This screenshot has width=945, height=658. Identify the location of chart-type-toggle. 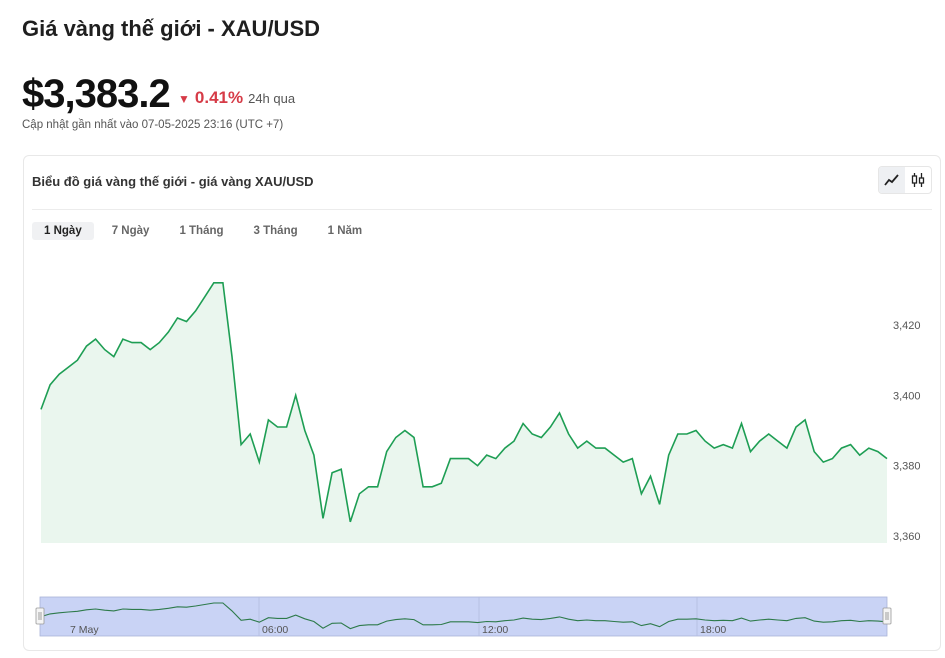
(905, 180).